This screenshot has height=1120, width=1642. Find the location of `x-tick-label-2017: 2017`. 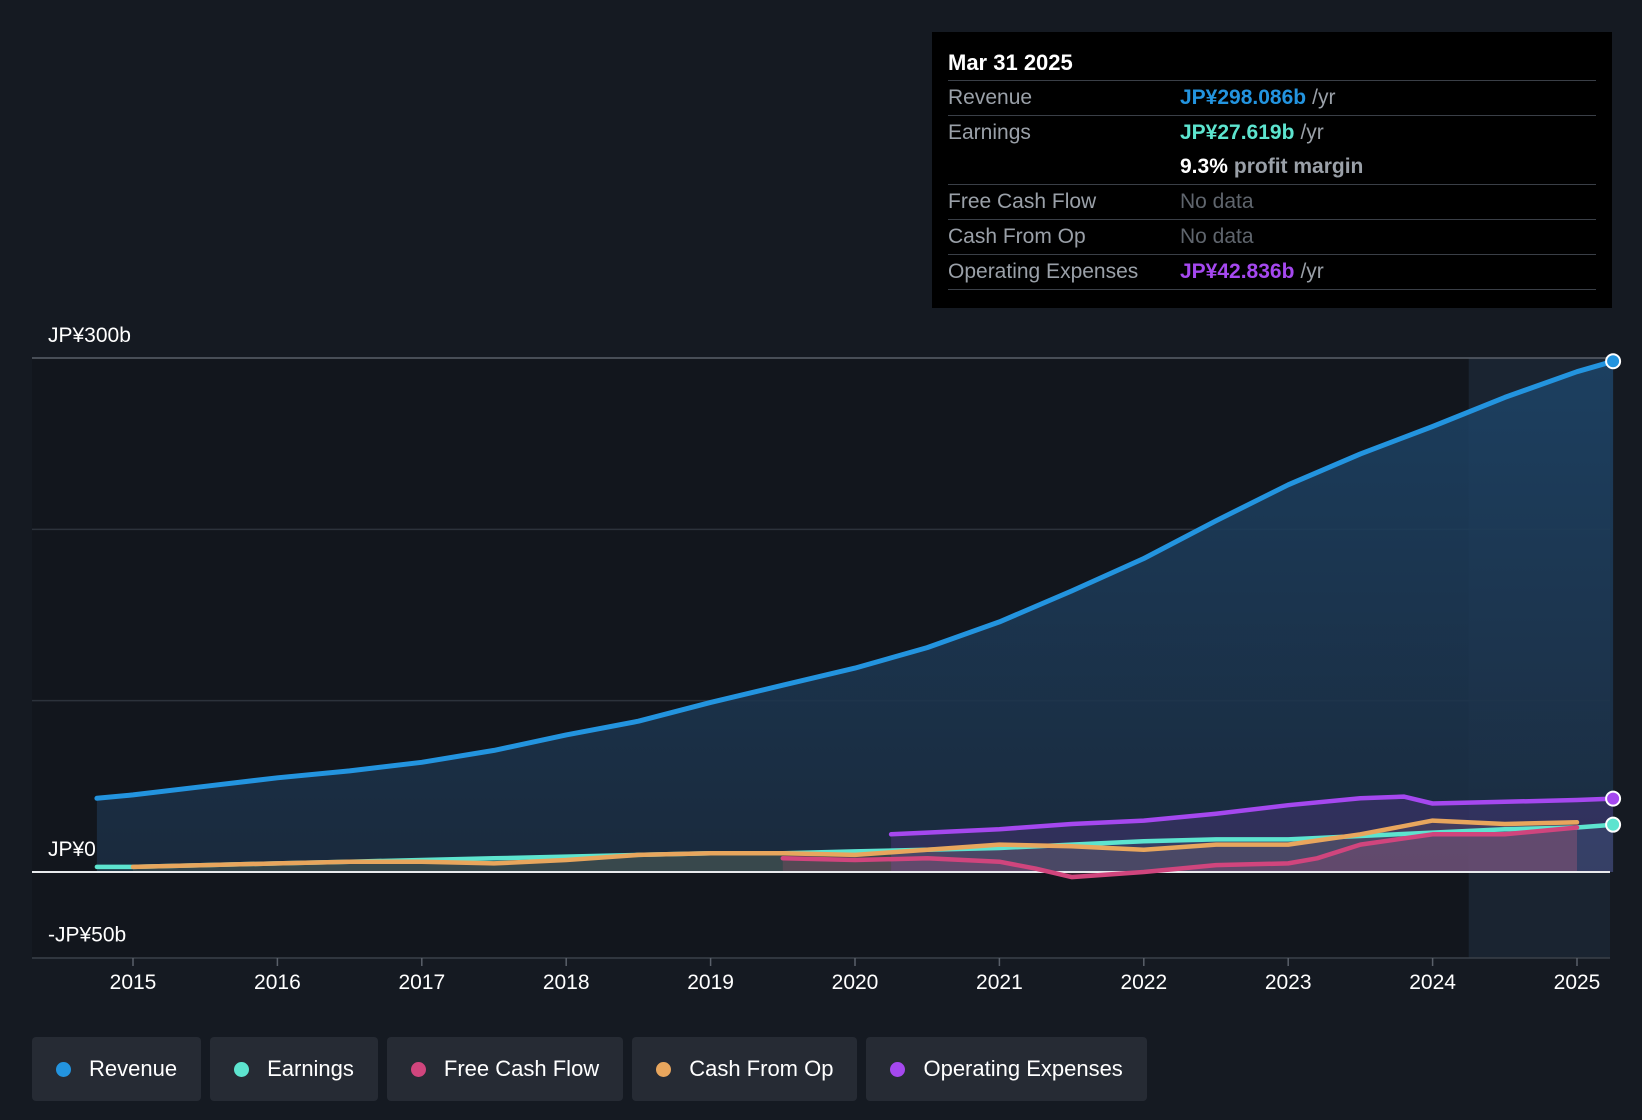

x-tick-label-2017: 2017 is located at coordinates (421, 982).